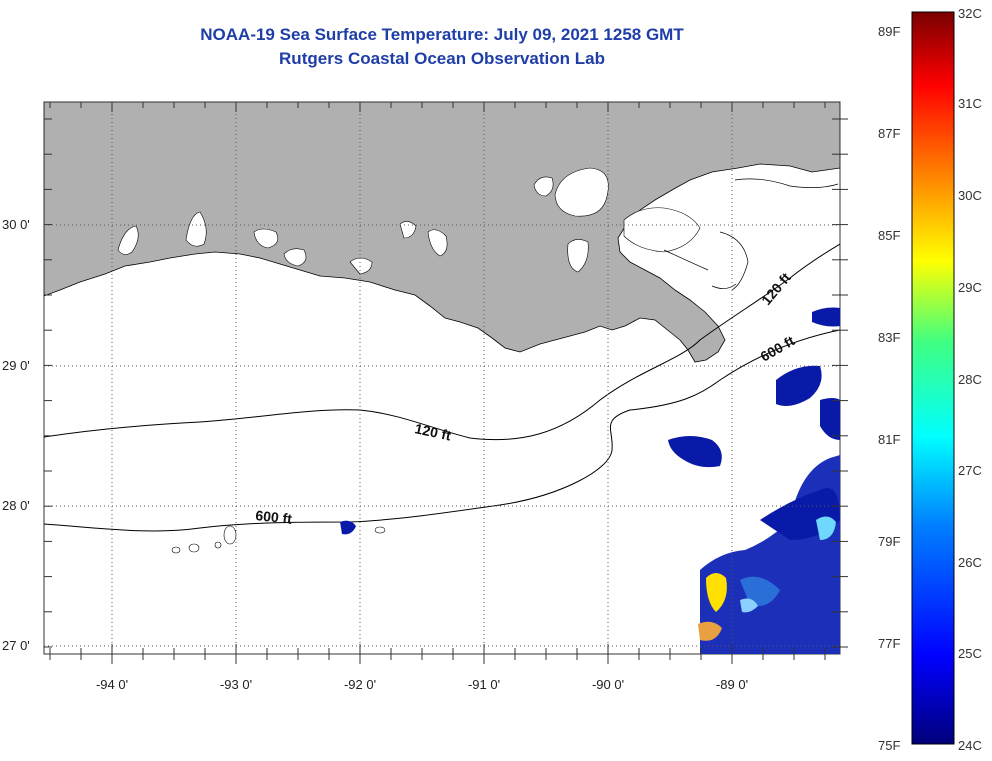 The image size is (992, 761). Describe the element at coordinates (732, 684) in the screenshot. I see `lon-label: -89 0'` at that location.